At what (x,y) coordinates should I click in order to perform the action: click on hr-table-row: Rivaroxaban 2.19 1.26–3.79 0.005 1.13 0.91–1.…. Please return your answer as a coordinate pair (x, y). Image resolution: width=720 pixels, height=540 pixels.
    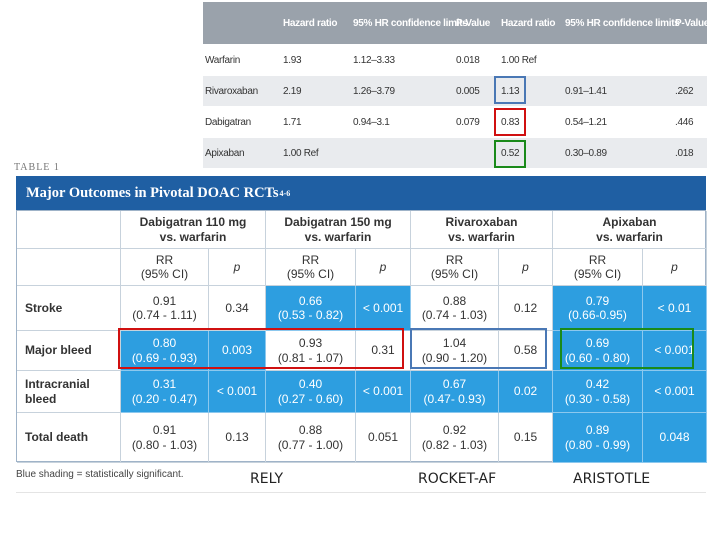
    Looking at the image, I should click on (455, 91).